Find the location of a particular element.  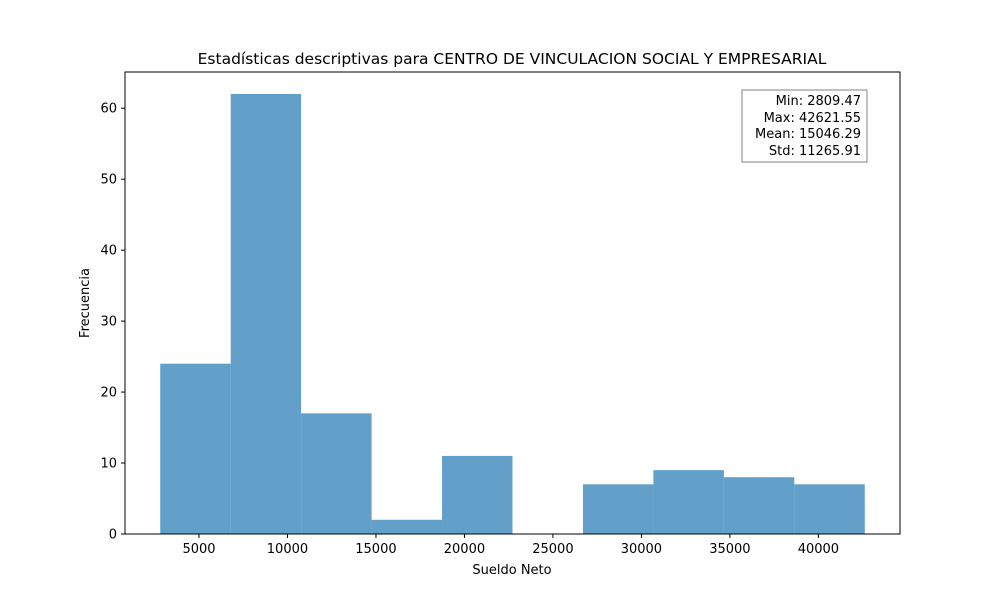

x-axis-label: Sueldo Neto is located at coordinates (511, 570).